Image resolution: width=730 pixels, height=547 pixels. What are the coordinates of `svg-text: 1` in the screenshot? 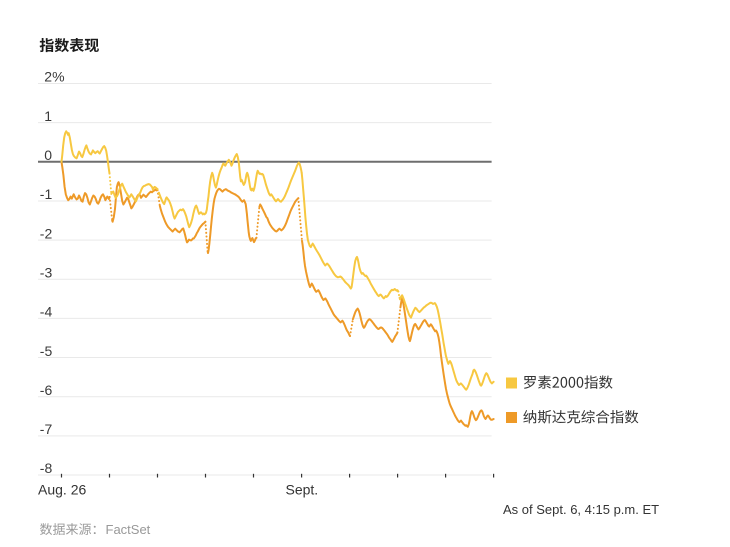 It's located at (48, 116).